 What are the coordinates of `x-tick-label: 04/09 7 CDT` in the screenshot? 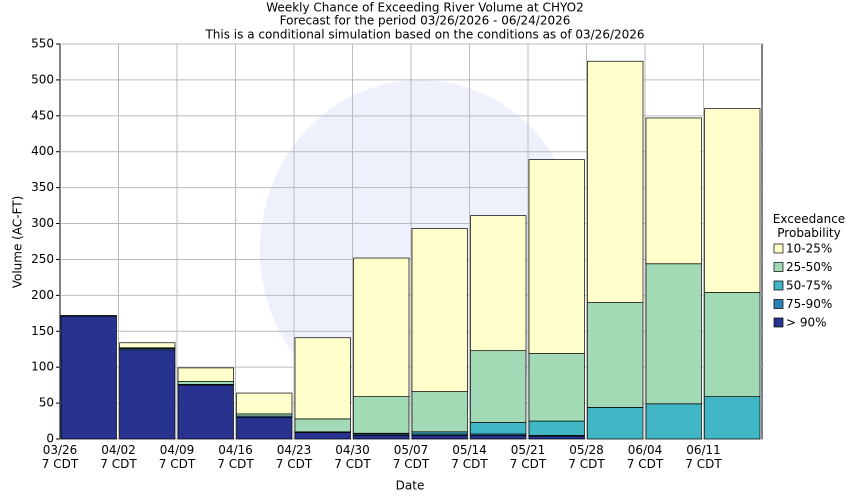 It's located at (177, 457).